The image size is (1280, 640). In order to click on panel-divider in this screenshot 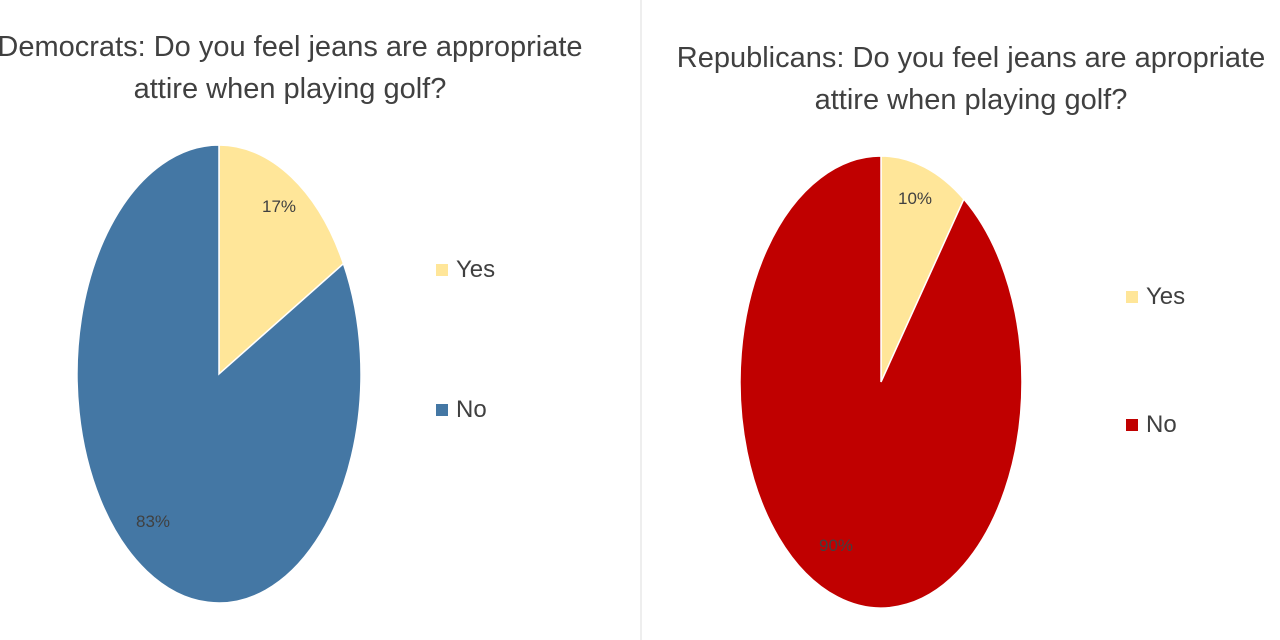, I will do `click(641, 320)`.